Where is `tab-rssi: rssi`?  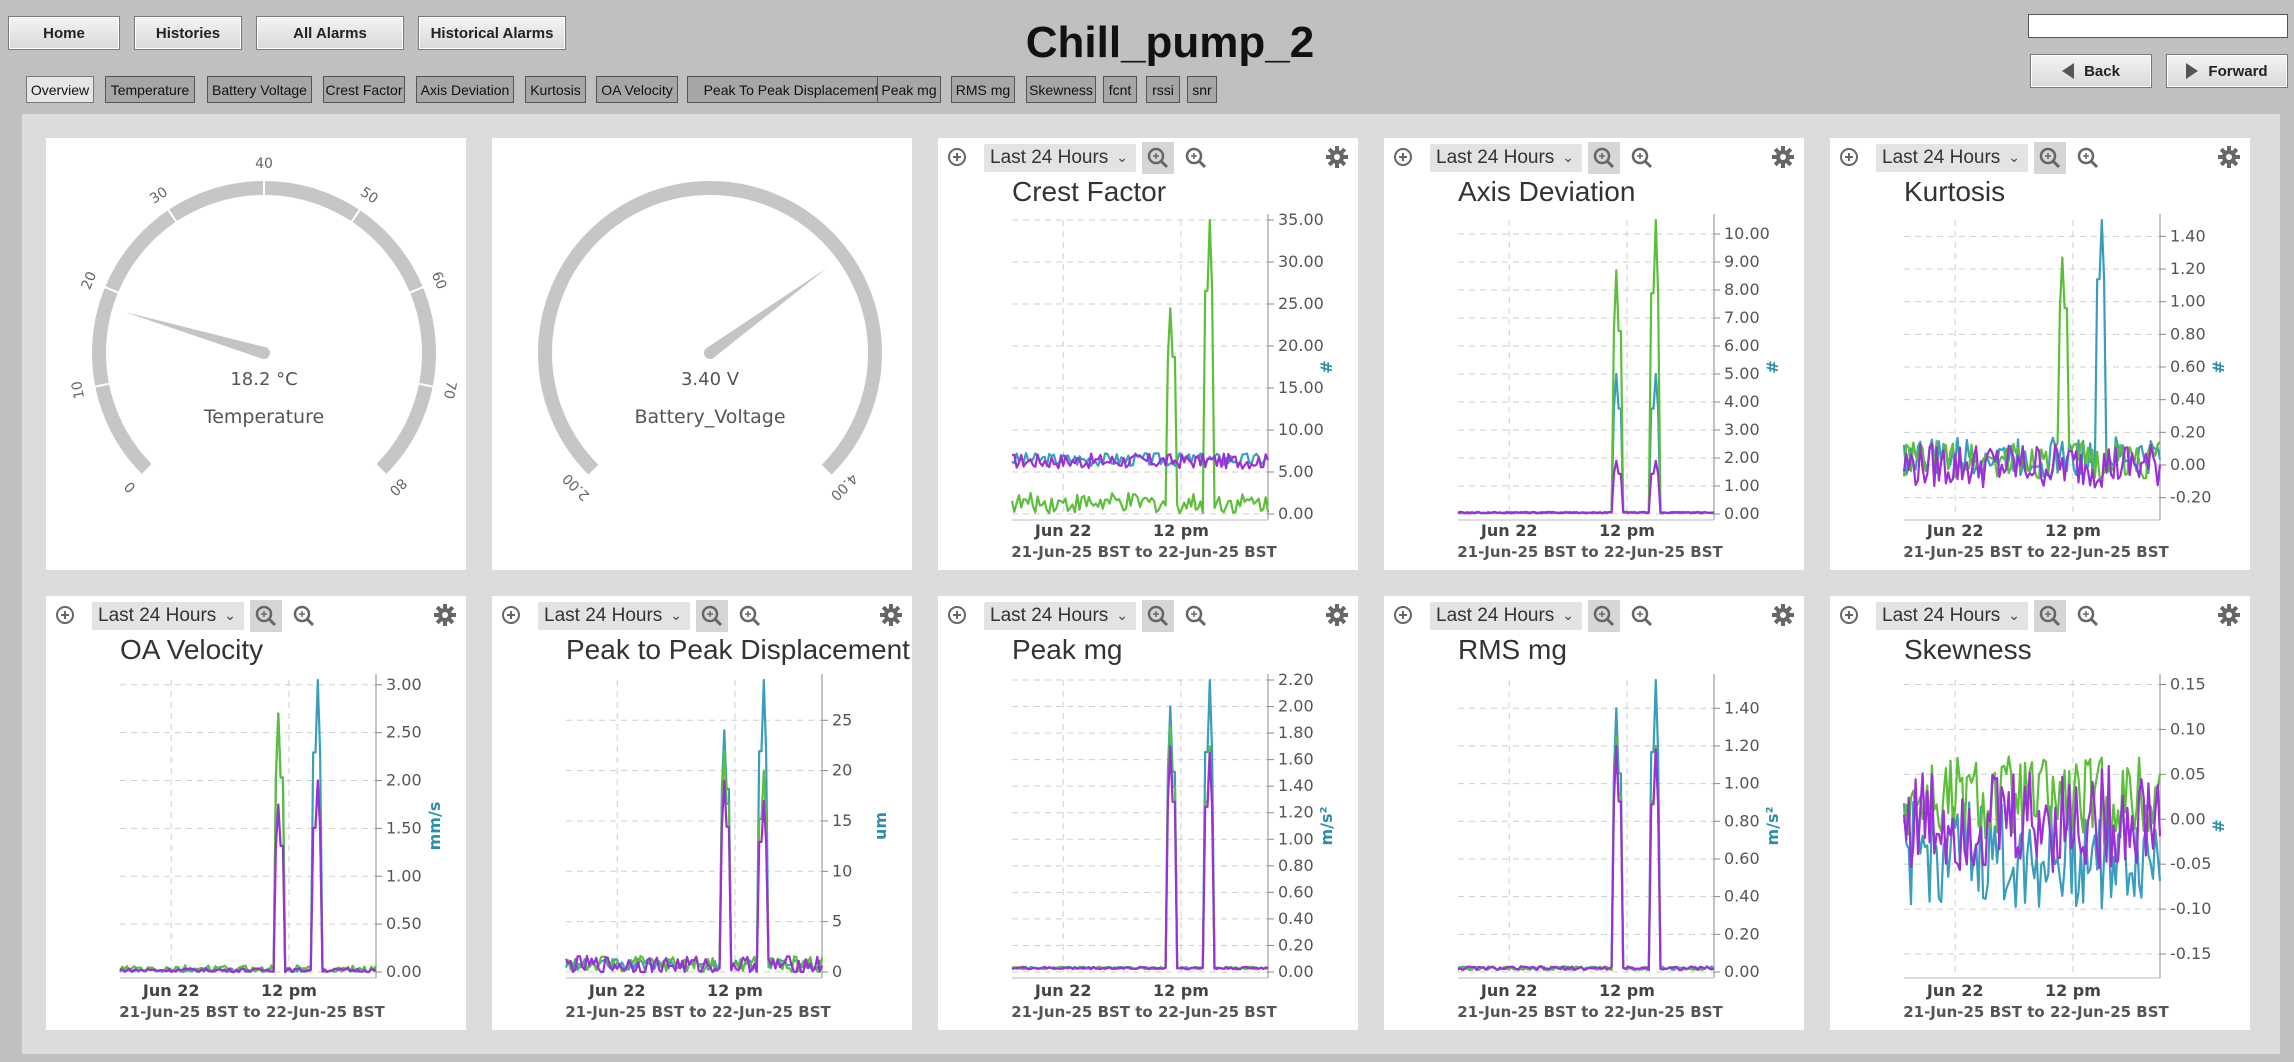 tab-rssi: rssi is located at coordinates (1163, 89).